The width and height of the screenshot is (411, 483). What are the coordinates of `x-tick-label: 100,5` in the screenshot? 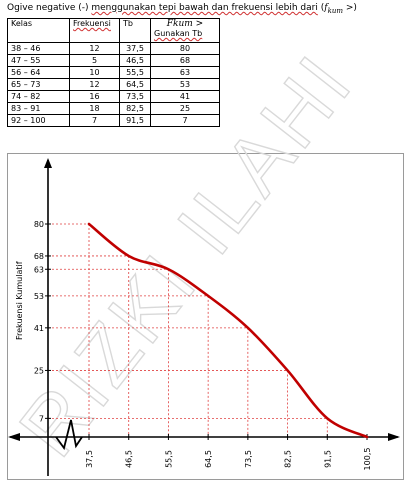 It's located at (367, 459).